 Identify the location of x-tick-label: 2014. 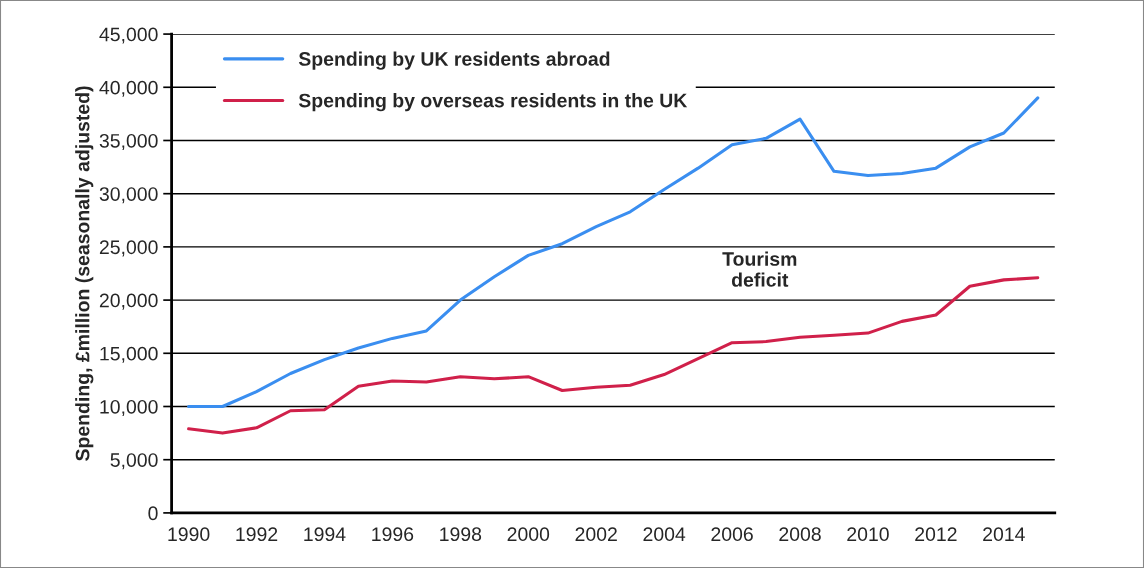
(1004, 534).